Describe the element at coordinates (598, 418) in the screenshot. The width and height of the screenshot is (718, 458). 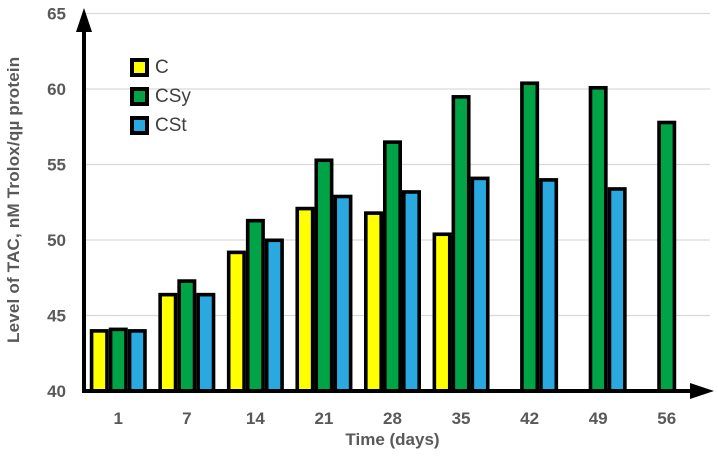
I see `x-tick-label-49: 49` at that location.